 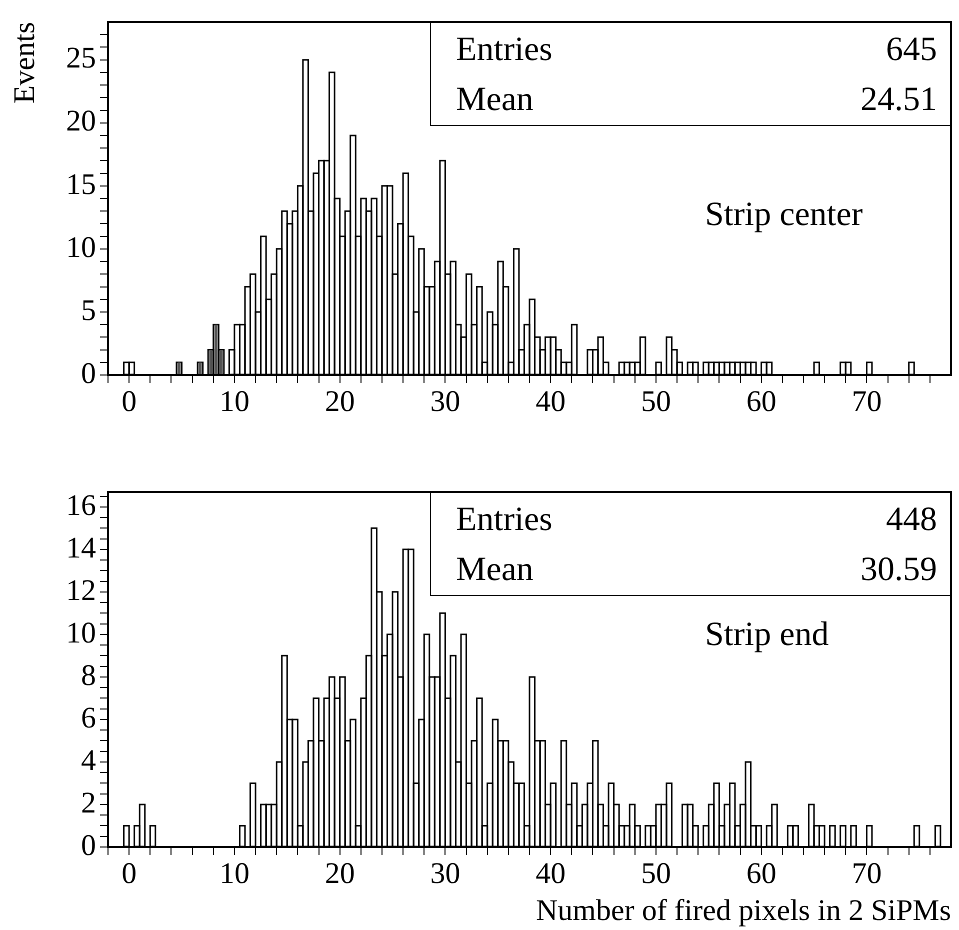 I want to click on y-tick-label: 16, so click(x=81, y=505).